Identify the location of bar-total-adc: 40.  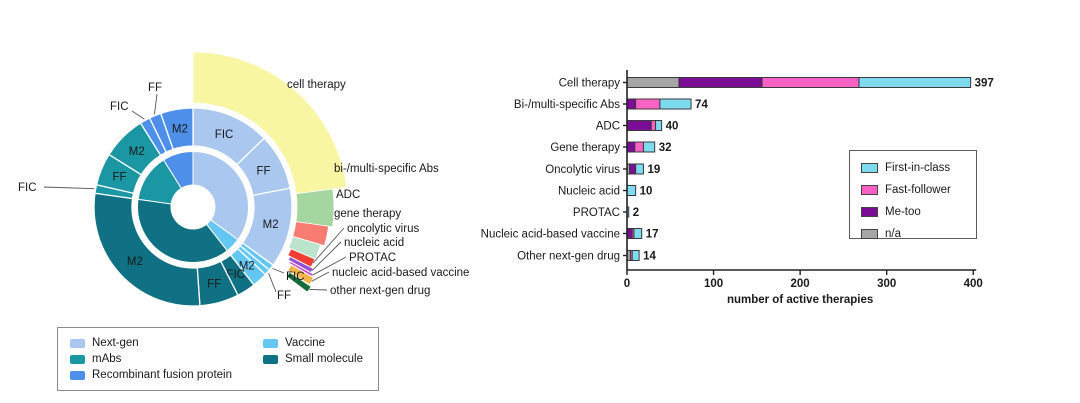
(672, 127).